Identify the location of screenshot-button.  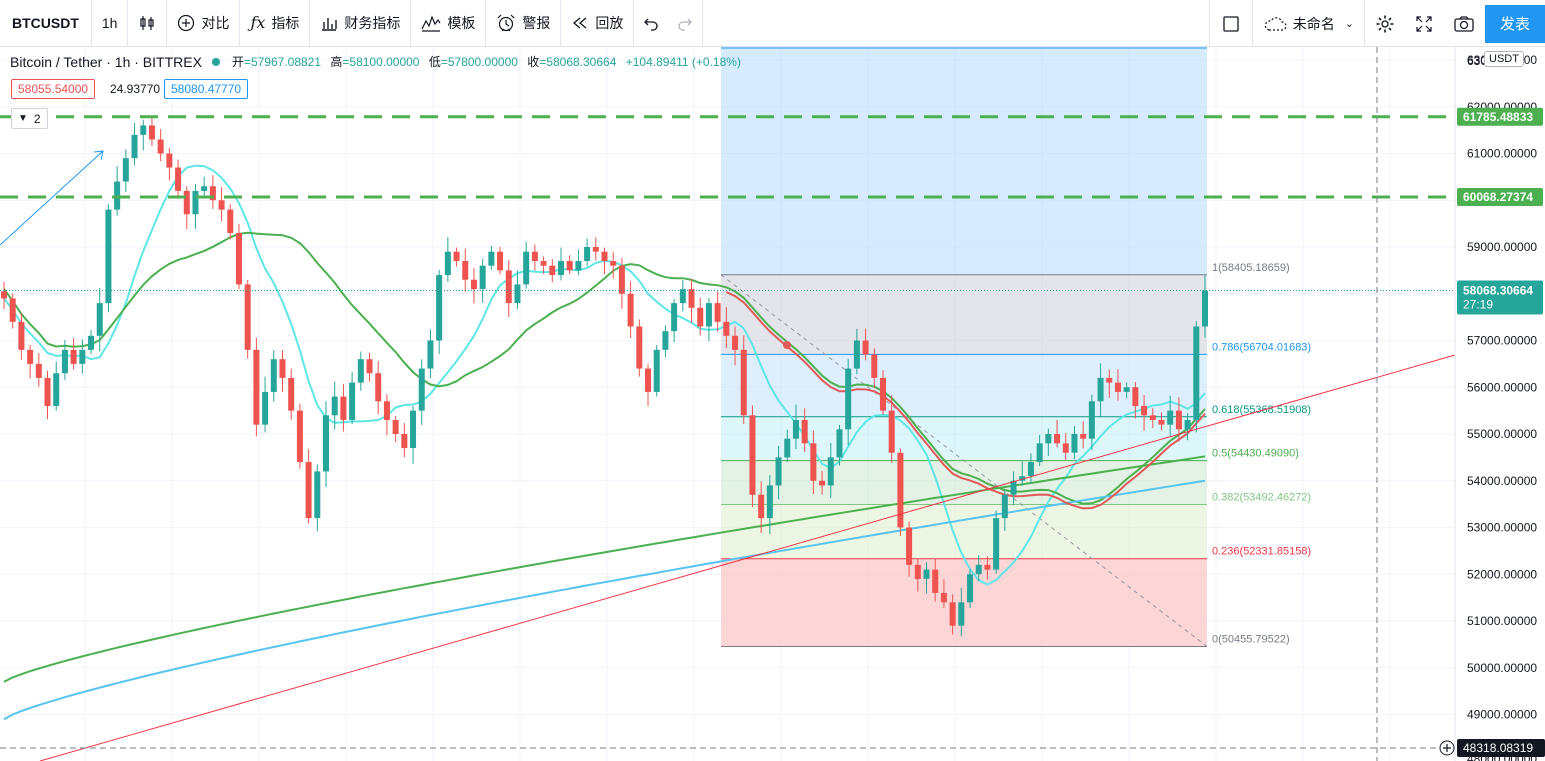
(1464, 23).